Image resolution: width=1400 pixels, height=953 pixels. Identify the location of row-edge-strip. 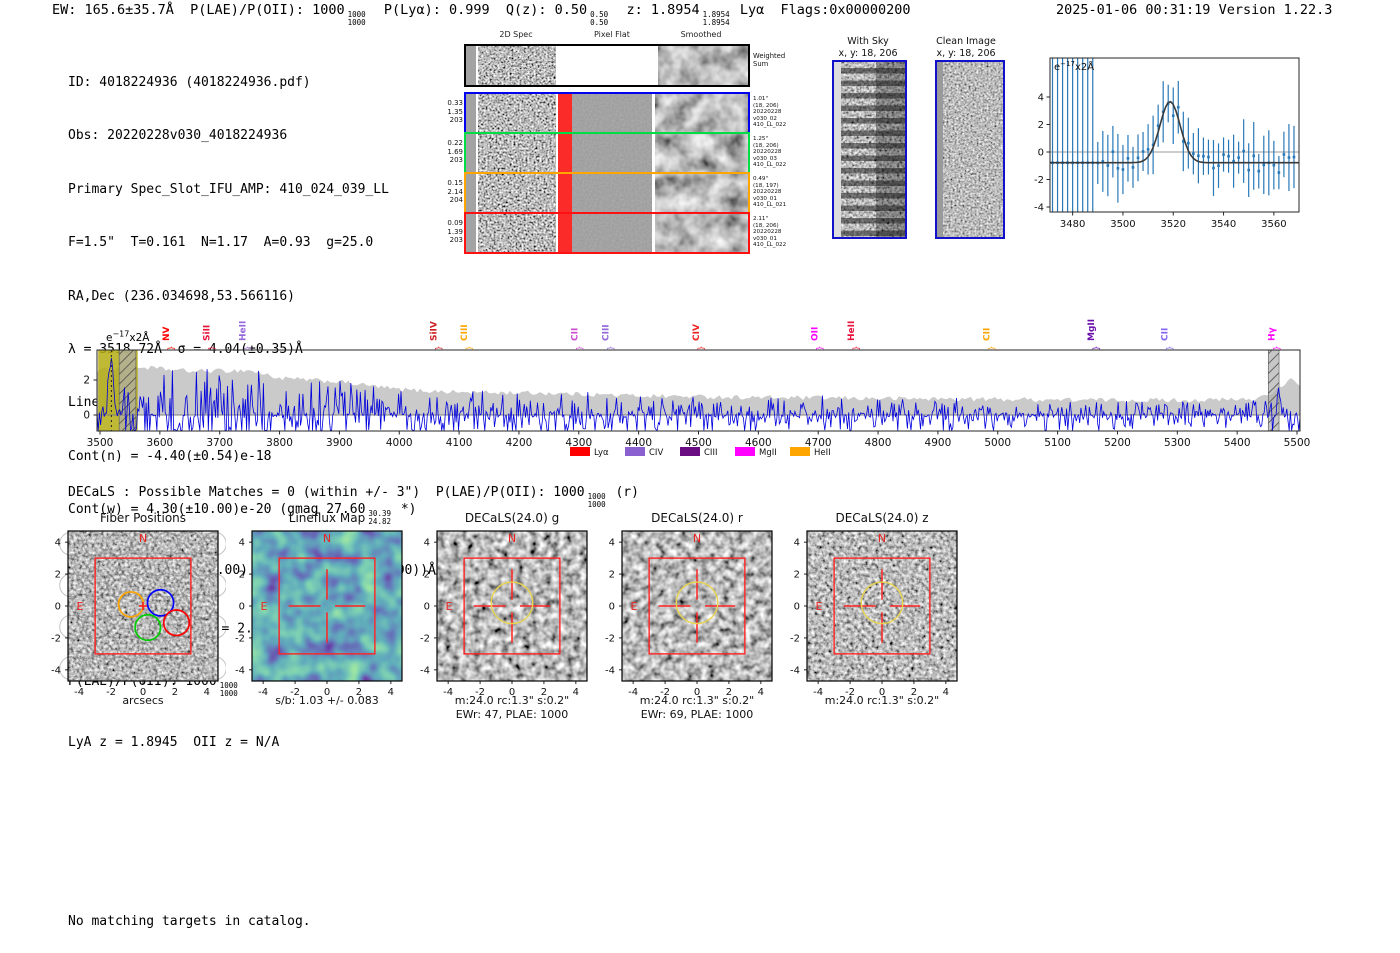
(470, 192).